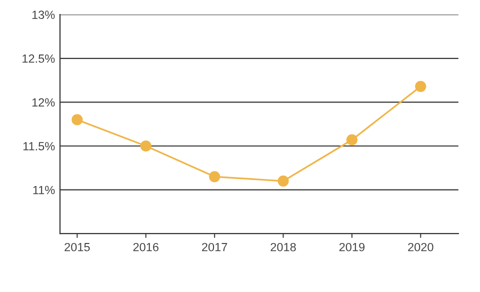 Image resolution: width=480 pixels, height=292 pixels. I want to click on y-tick-label: 11.5%, so click(39, 146).